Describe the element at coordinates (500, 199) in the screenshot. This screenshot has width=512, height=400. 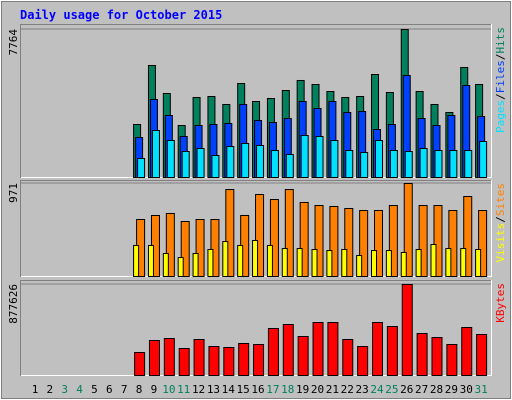
I see `legend-entry: Sites` at that location.